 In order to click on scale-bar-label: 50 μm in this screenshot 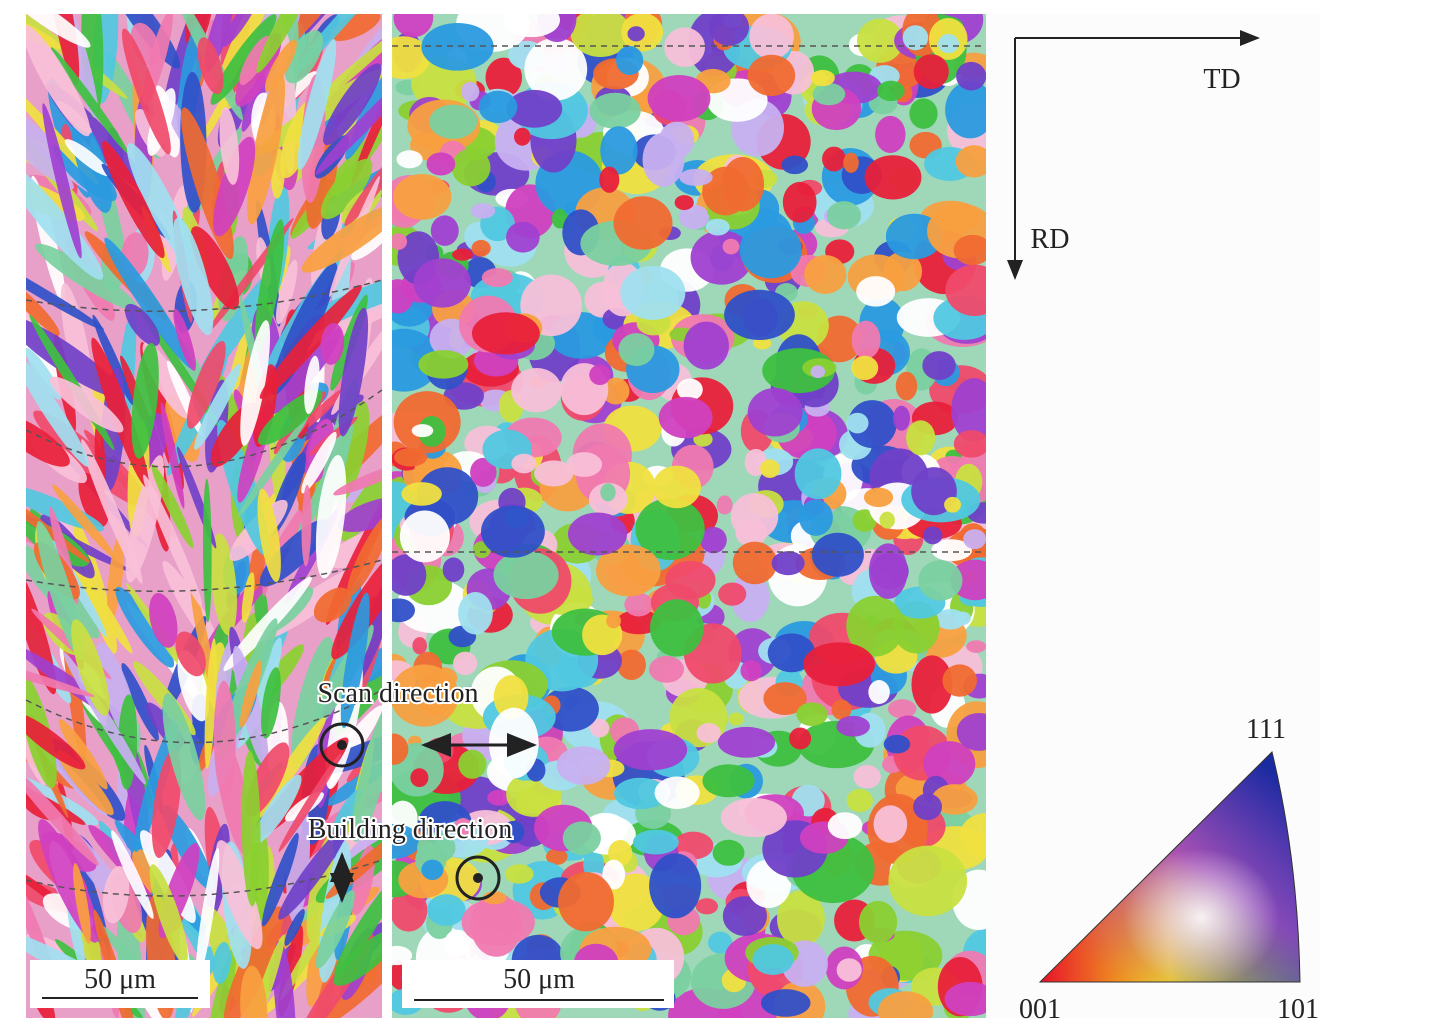, I will do `click(539, 979)`.